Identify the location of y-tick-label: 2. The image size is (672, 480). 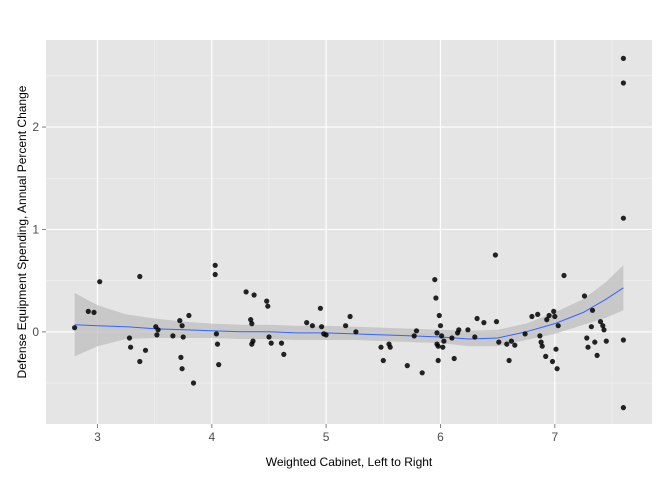
(35, 127).